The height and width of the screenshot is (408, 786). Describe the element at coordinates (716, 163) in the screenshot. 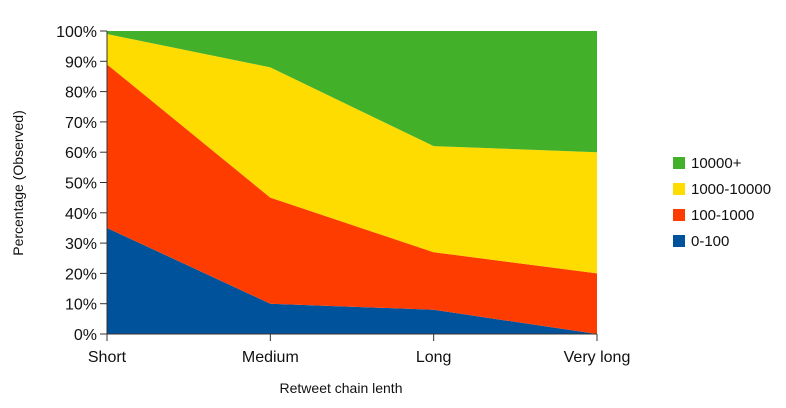

I see `legend-label: 10000+` at that location.